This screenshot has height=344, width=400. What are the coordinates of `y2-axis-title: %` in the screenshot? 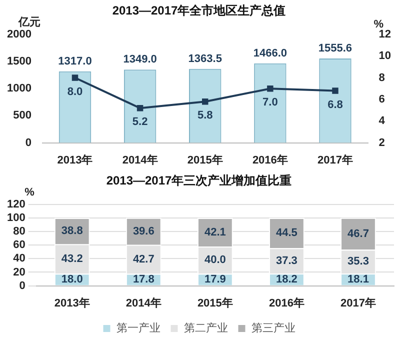 It's located at (379, 24).